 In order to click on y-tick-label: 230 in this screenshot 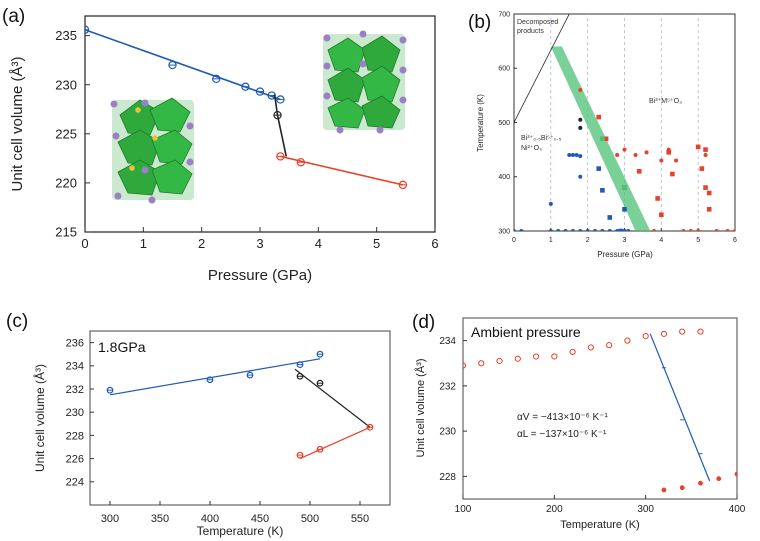, I will do `click(75, 413)`.